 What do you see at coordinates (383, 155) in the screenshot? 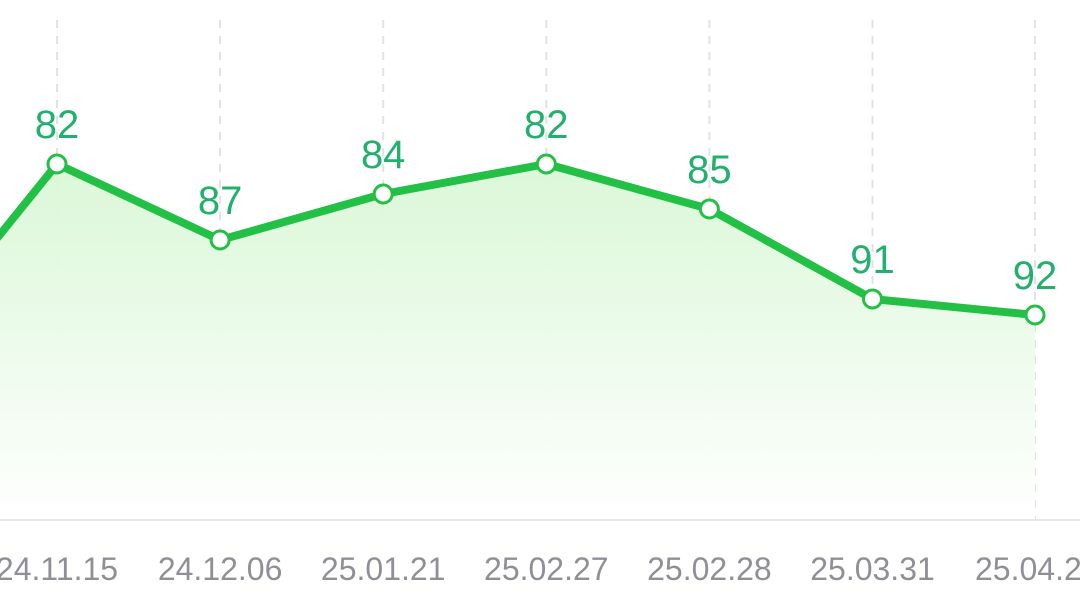
I see `value-label-25.01.21: 84` at bounding box center [383, 155].